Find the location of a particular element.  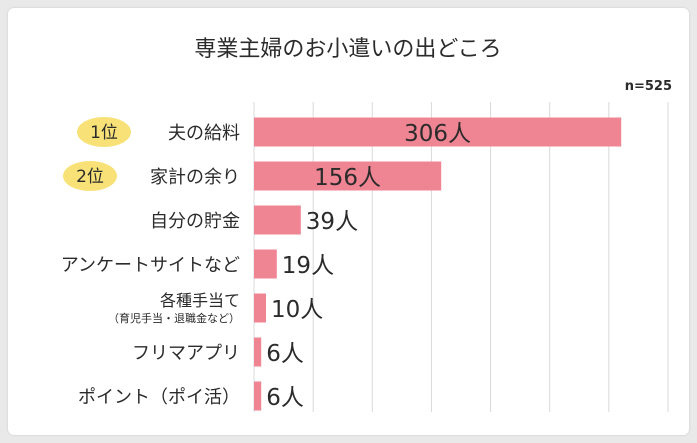

rank-label: 2位 is located at coordinates (90, 177).